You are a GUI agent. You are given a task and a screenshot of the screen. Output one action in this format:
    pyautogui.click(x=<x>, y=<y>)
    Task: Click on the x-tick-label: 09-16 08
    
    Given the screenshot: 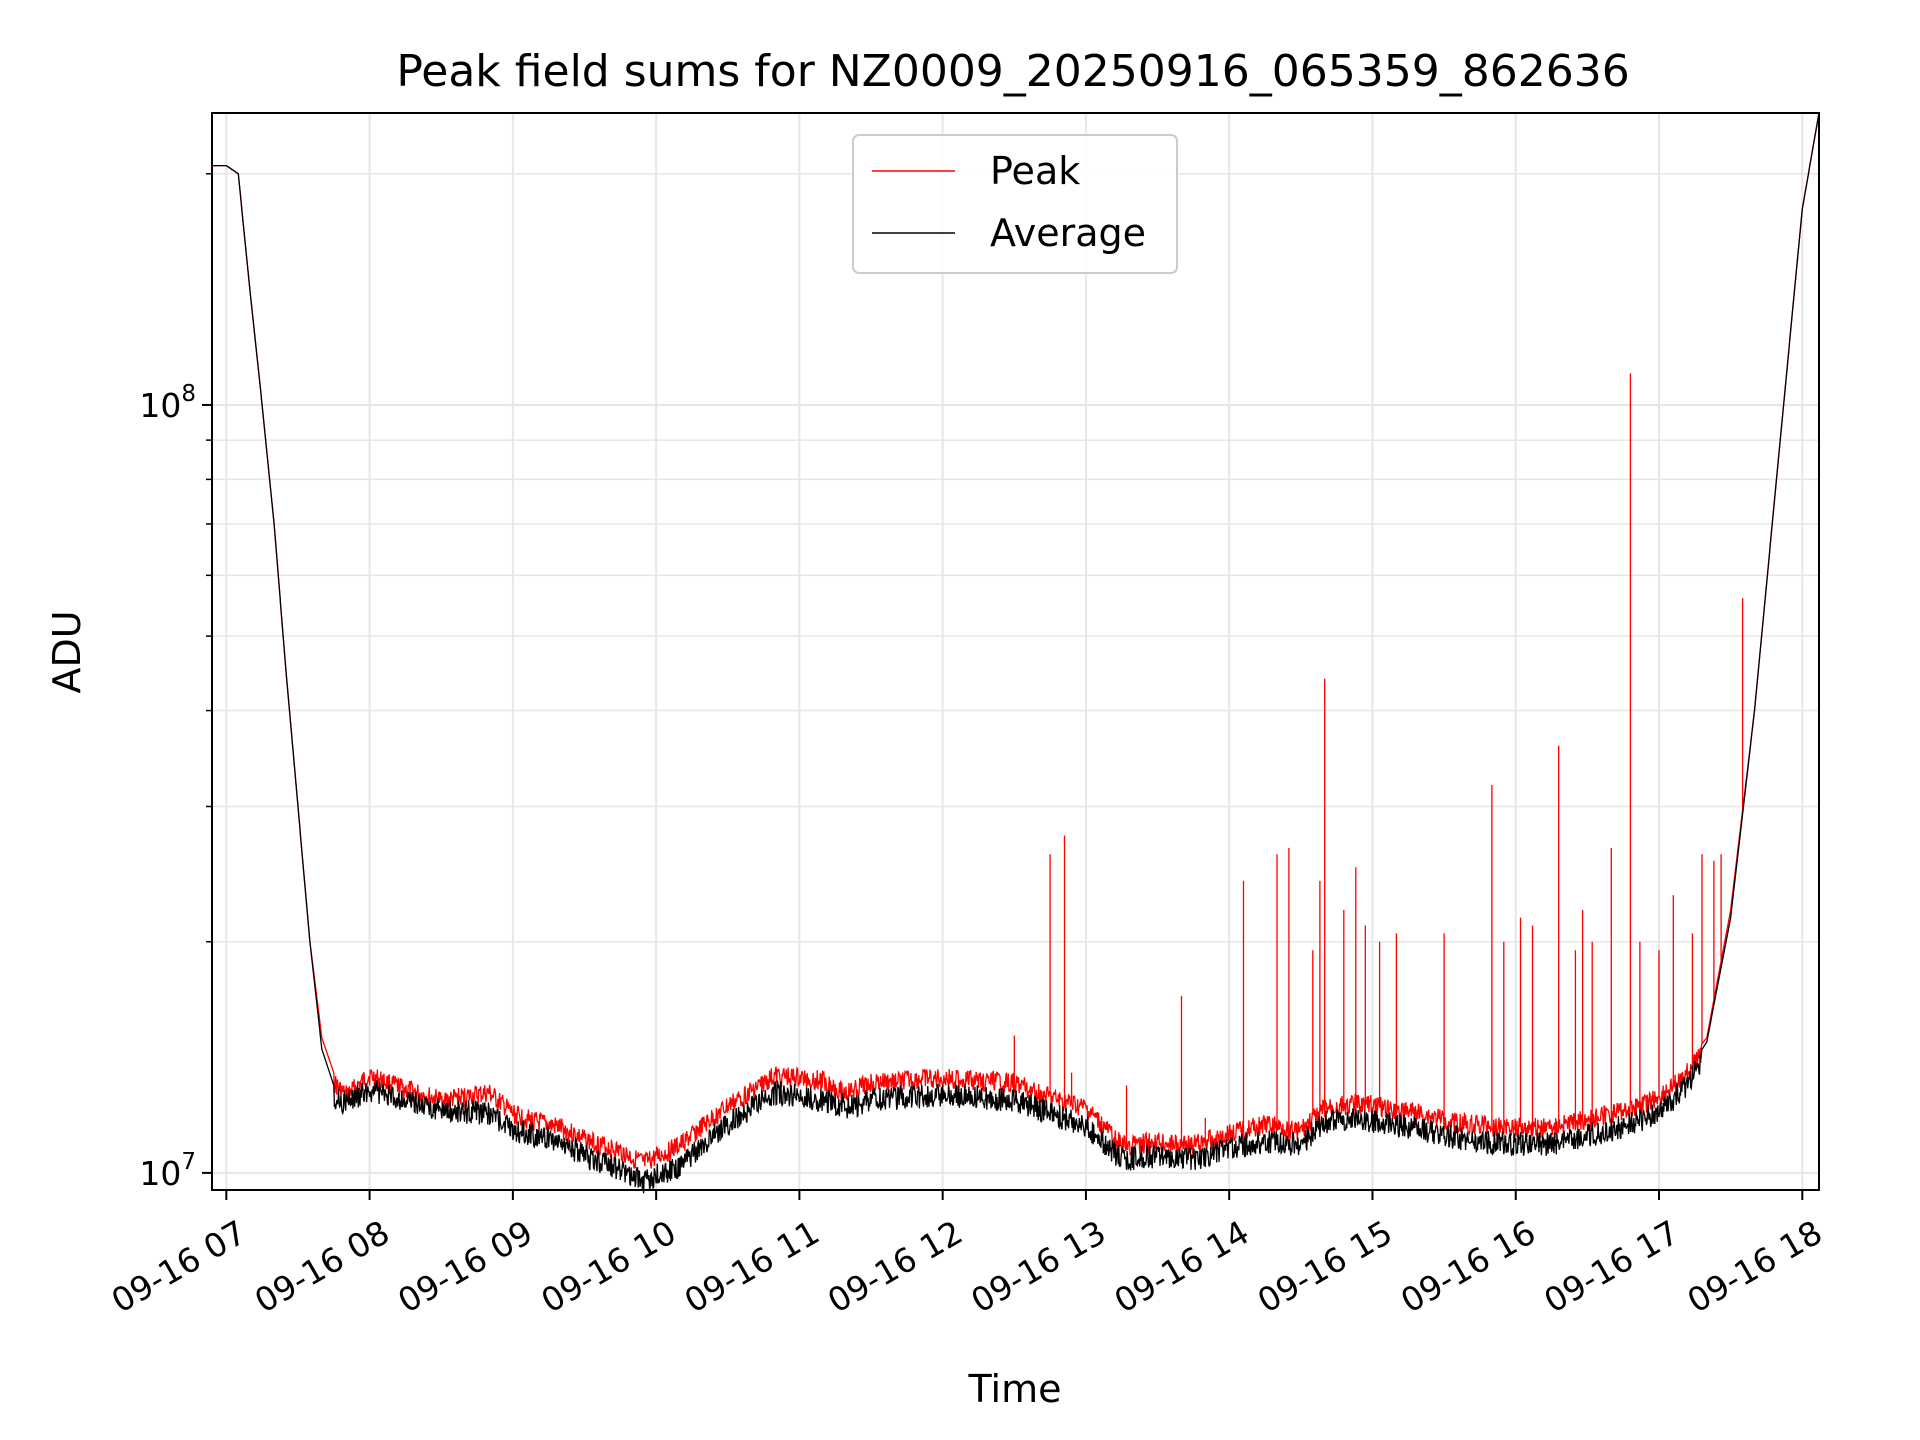 What is the action you would take?
    pyautogui.click(x=322, y=1267)
    